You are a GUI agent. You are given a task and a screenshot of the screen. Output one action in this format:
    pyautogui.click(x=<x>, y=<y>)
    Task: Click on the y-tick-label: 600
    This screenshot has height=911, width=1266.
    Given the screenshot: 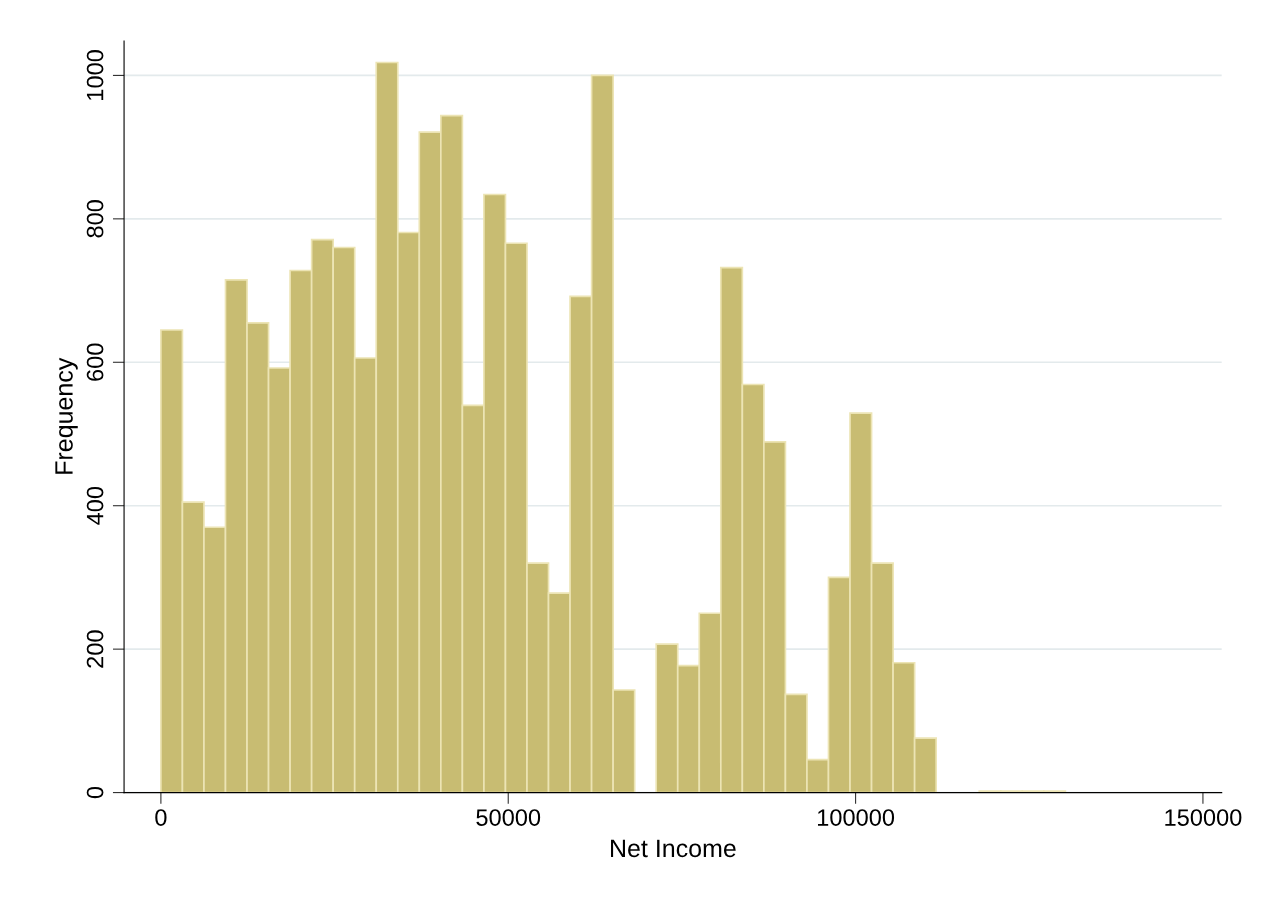 What is the action you would take?
    pyautogui.click(x=95, y=362)
    